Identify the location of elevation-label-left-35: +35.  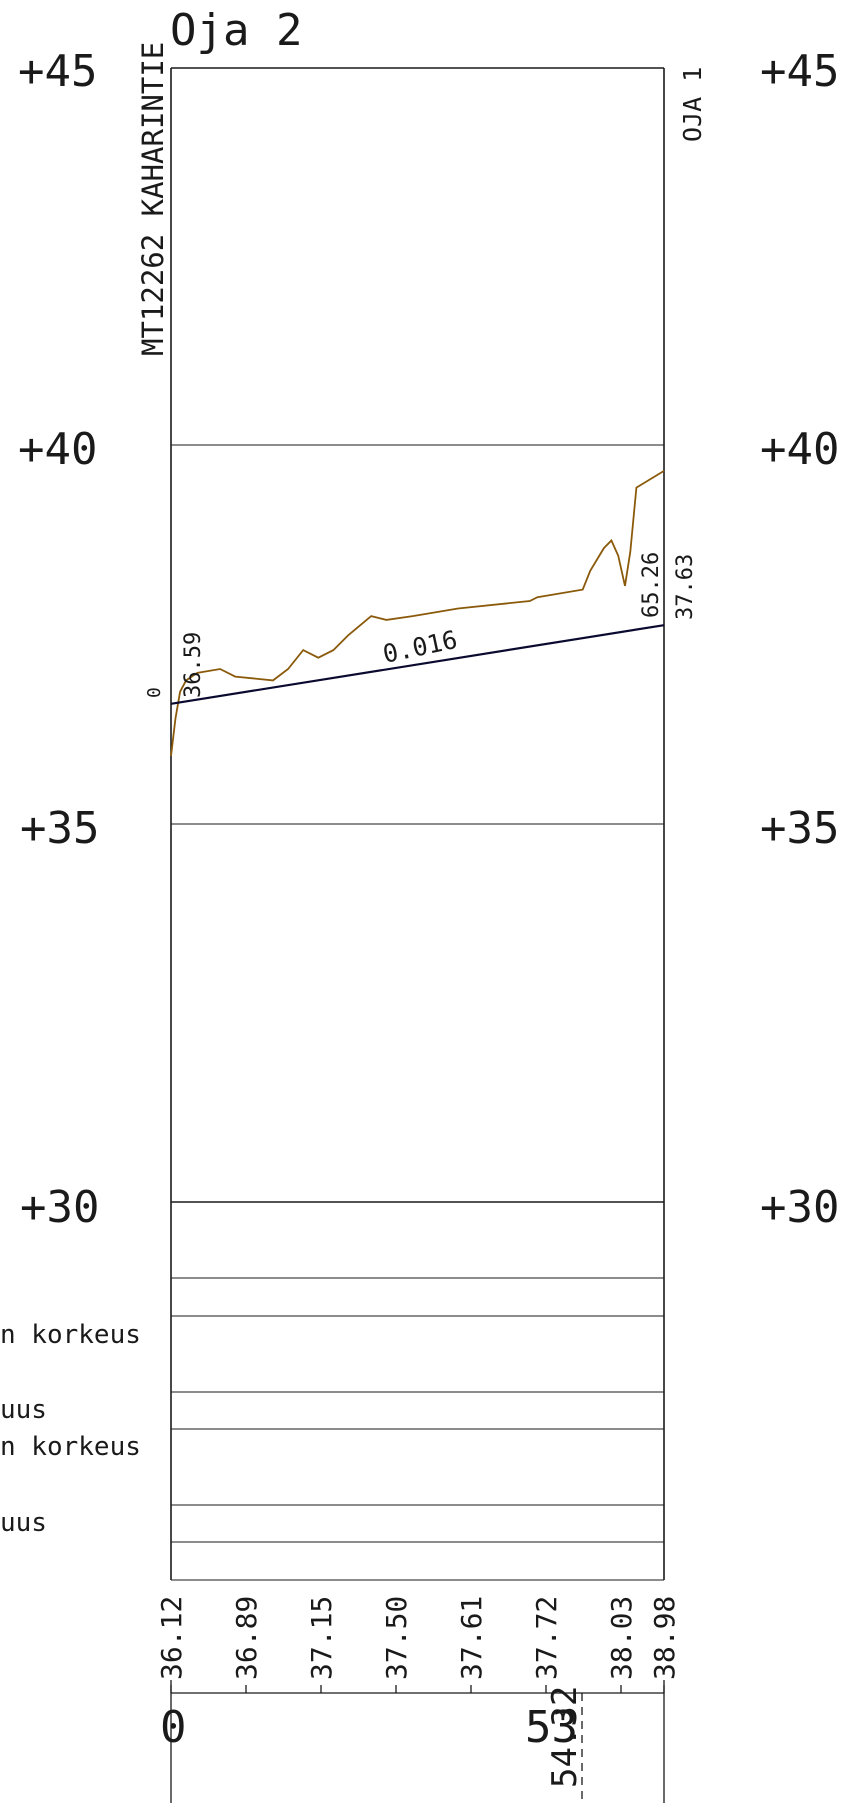
(59, 828).